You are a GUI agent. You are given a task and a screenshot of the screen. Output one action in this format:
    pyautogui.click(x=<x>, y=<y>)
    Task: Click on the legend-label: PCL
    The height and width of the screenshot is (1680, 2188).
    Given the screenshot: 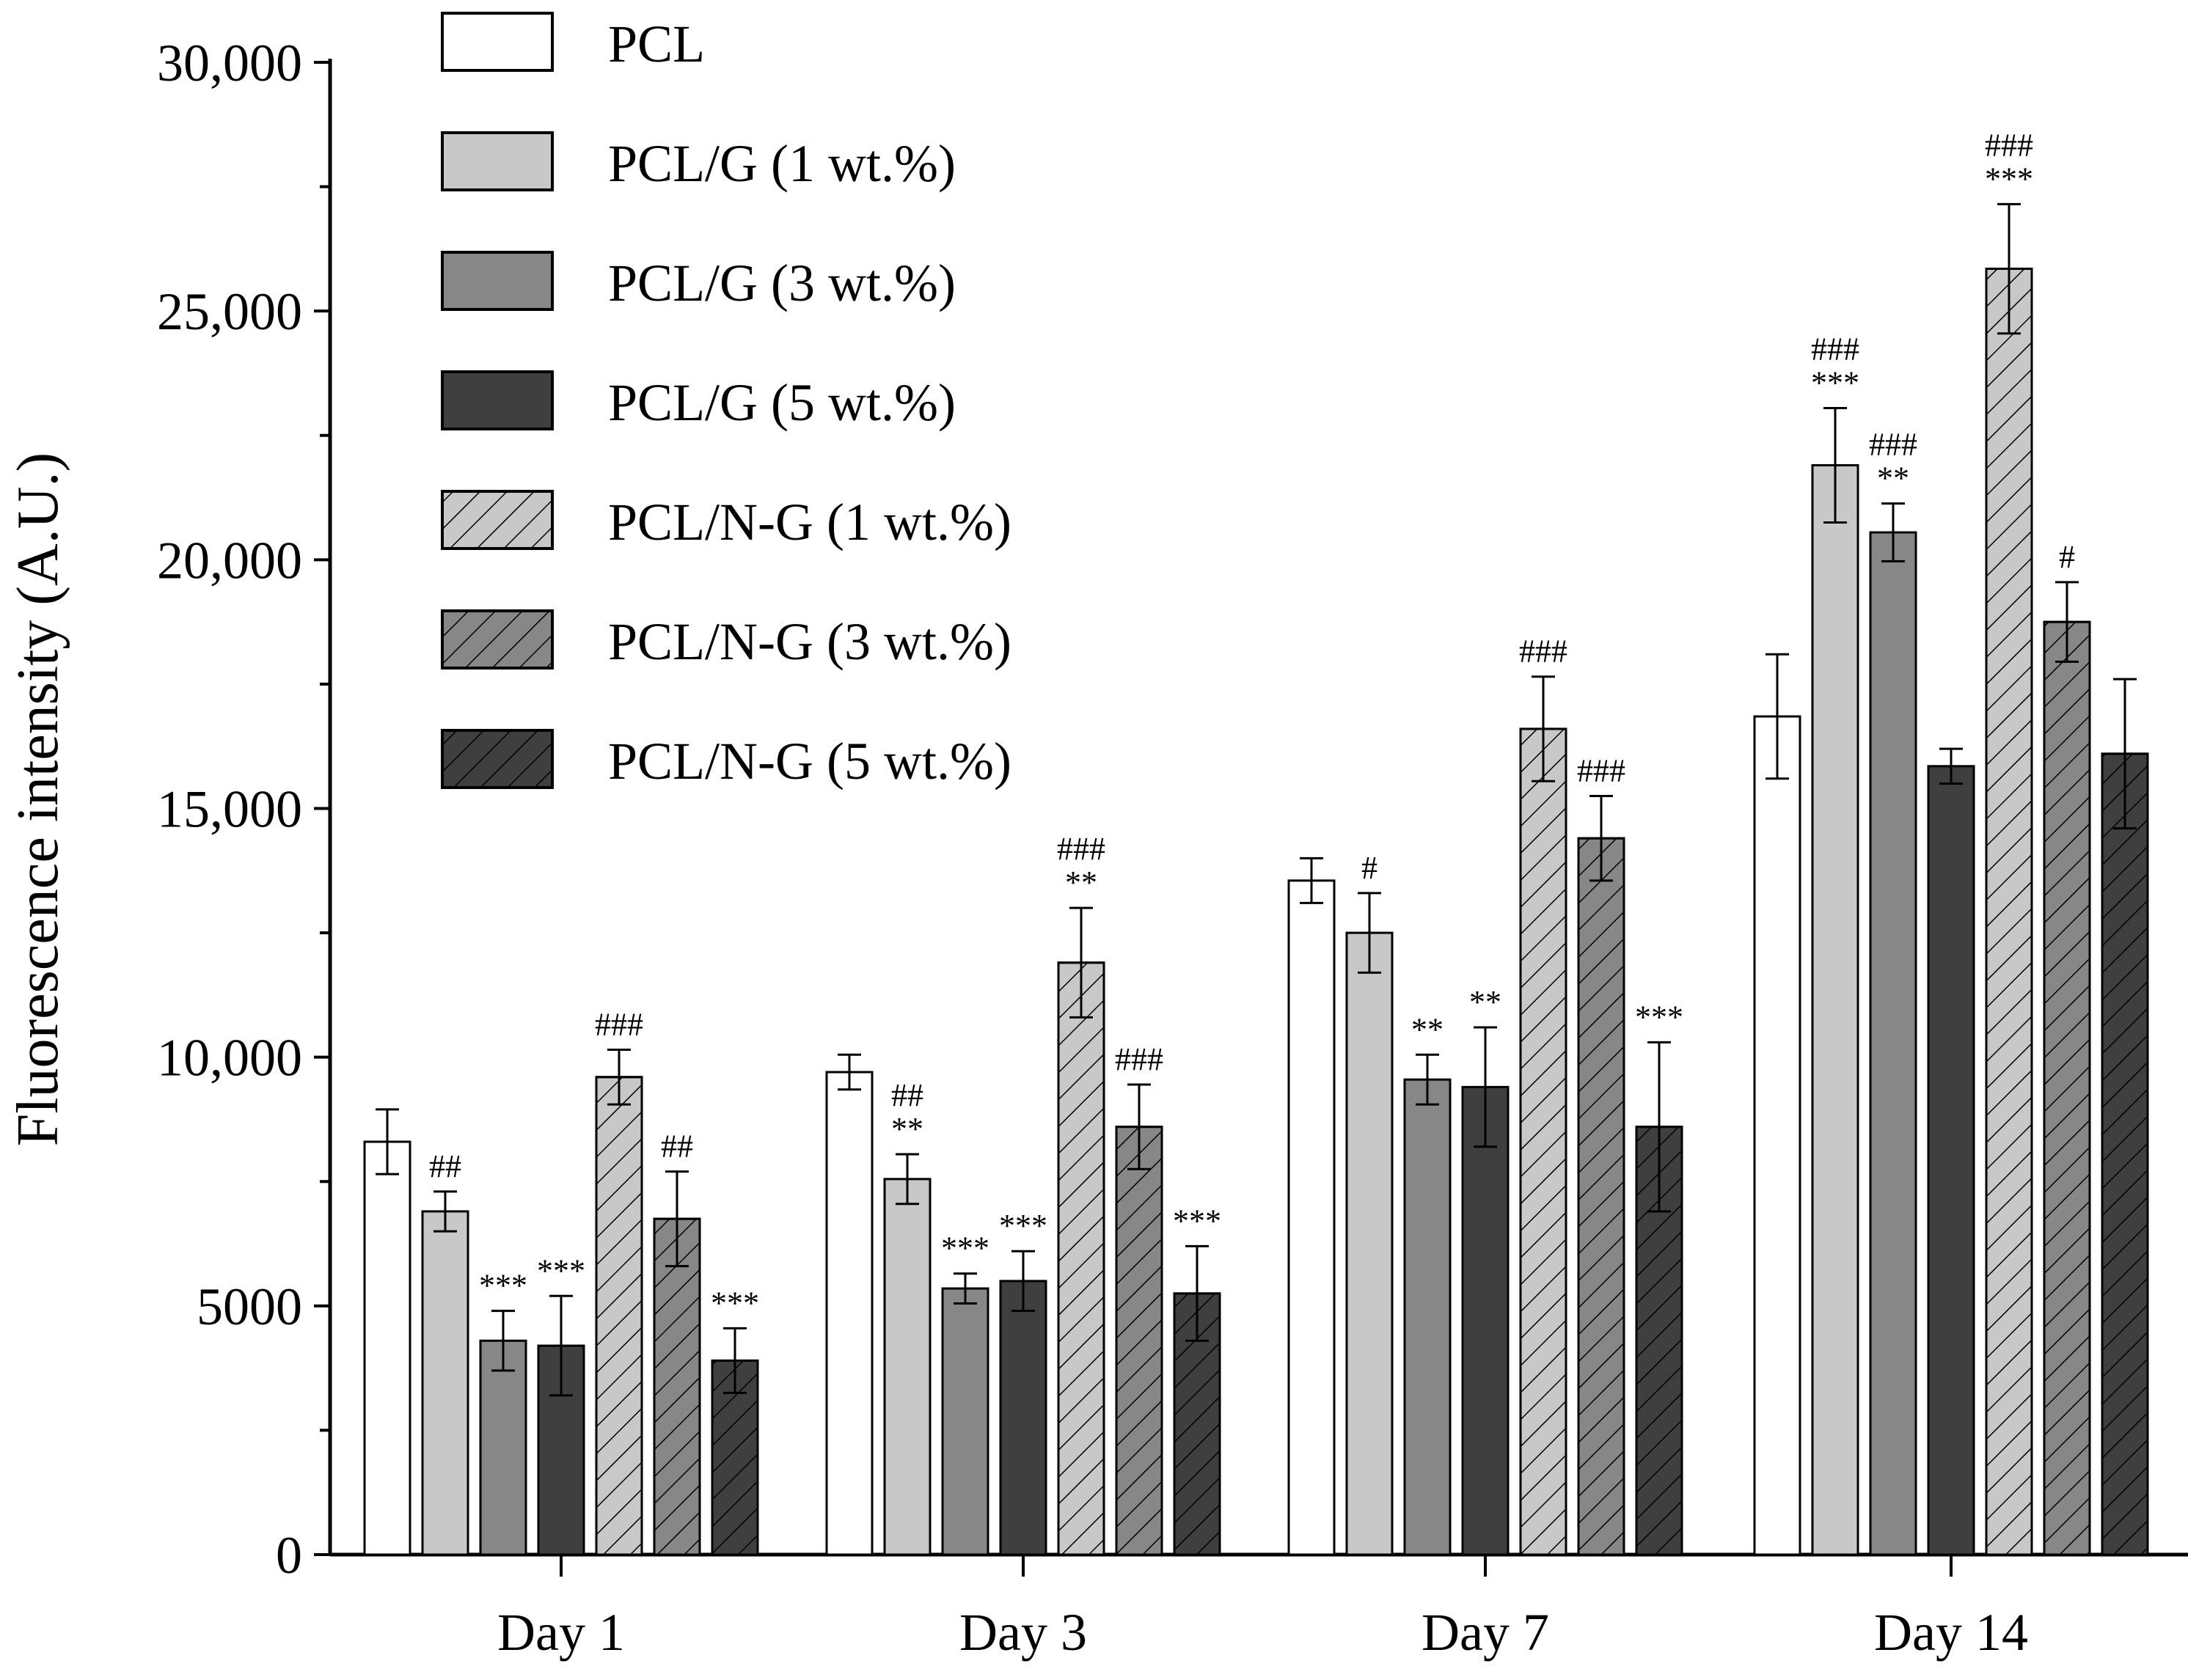 What is the action you would take?
    pyautogui.click(x=656, y=44)
    